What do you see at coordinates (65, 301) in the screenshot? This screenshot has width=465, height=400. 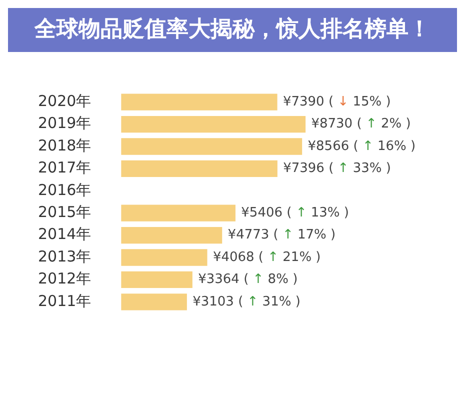 I see `y-tick-label: 2011年` at bounding box center [65, 301].